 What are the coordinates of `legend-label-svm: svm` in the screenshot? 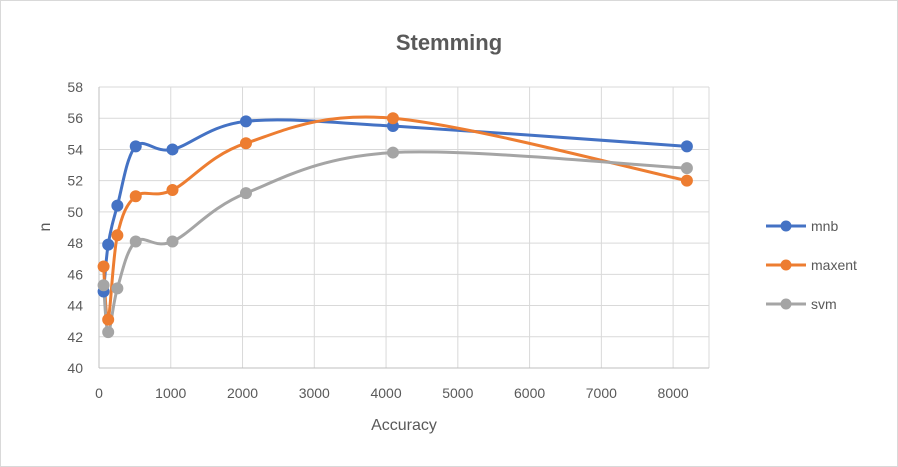 It's located at (824, 304).